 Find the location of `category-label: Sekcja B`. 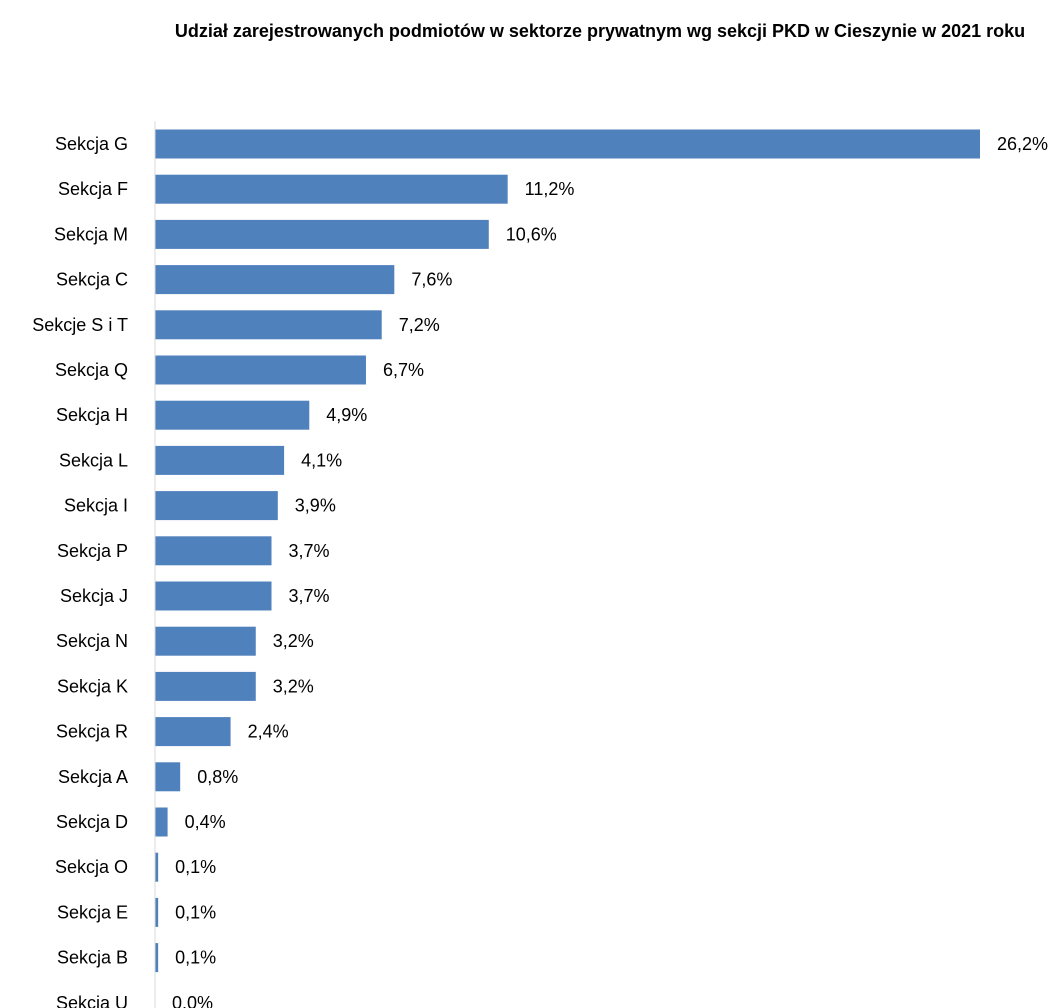

category-label: Sekcja B is located at coordinates (92, 958).